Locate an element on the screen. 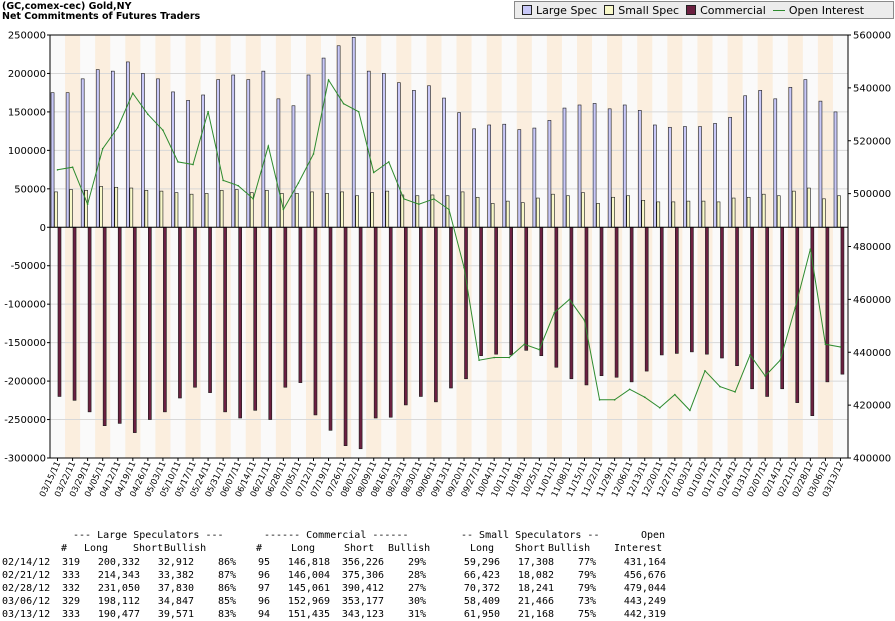 The image size is (895, 621). table-cell: 32,912 is located at coordinates (175, 562).